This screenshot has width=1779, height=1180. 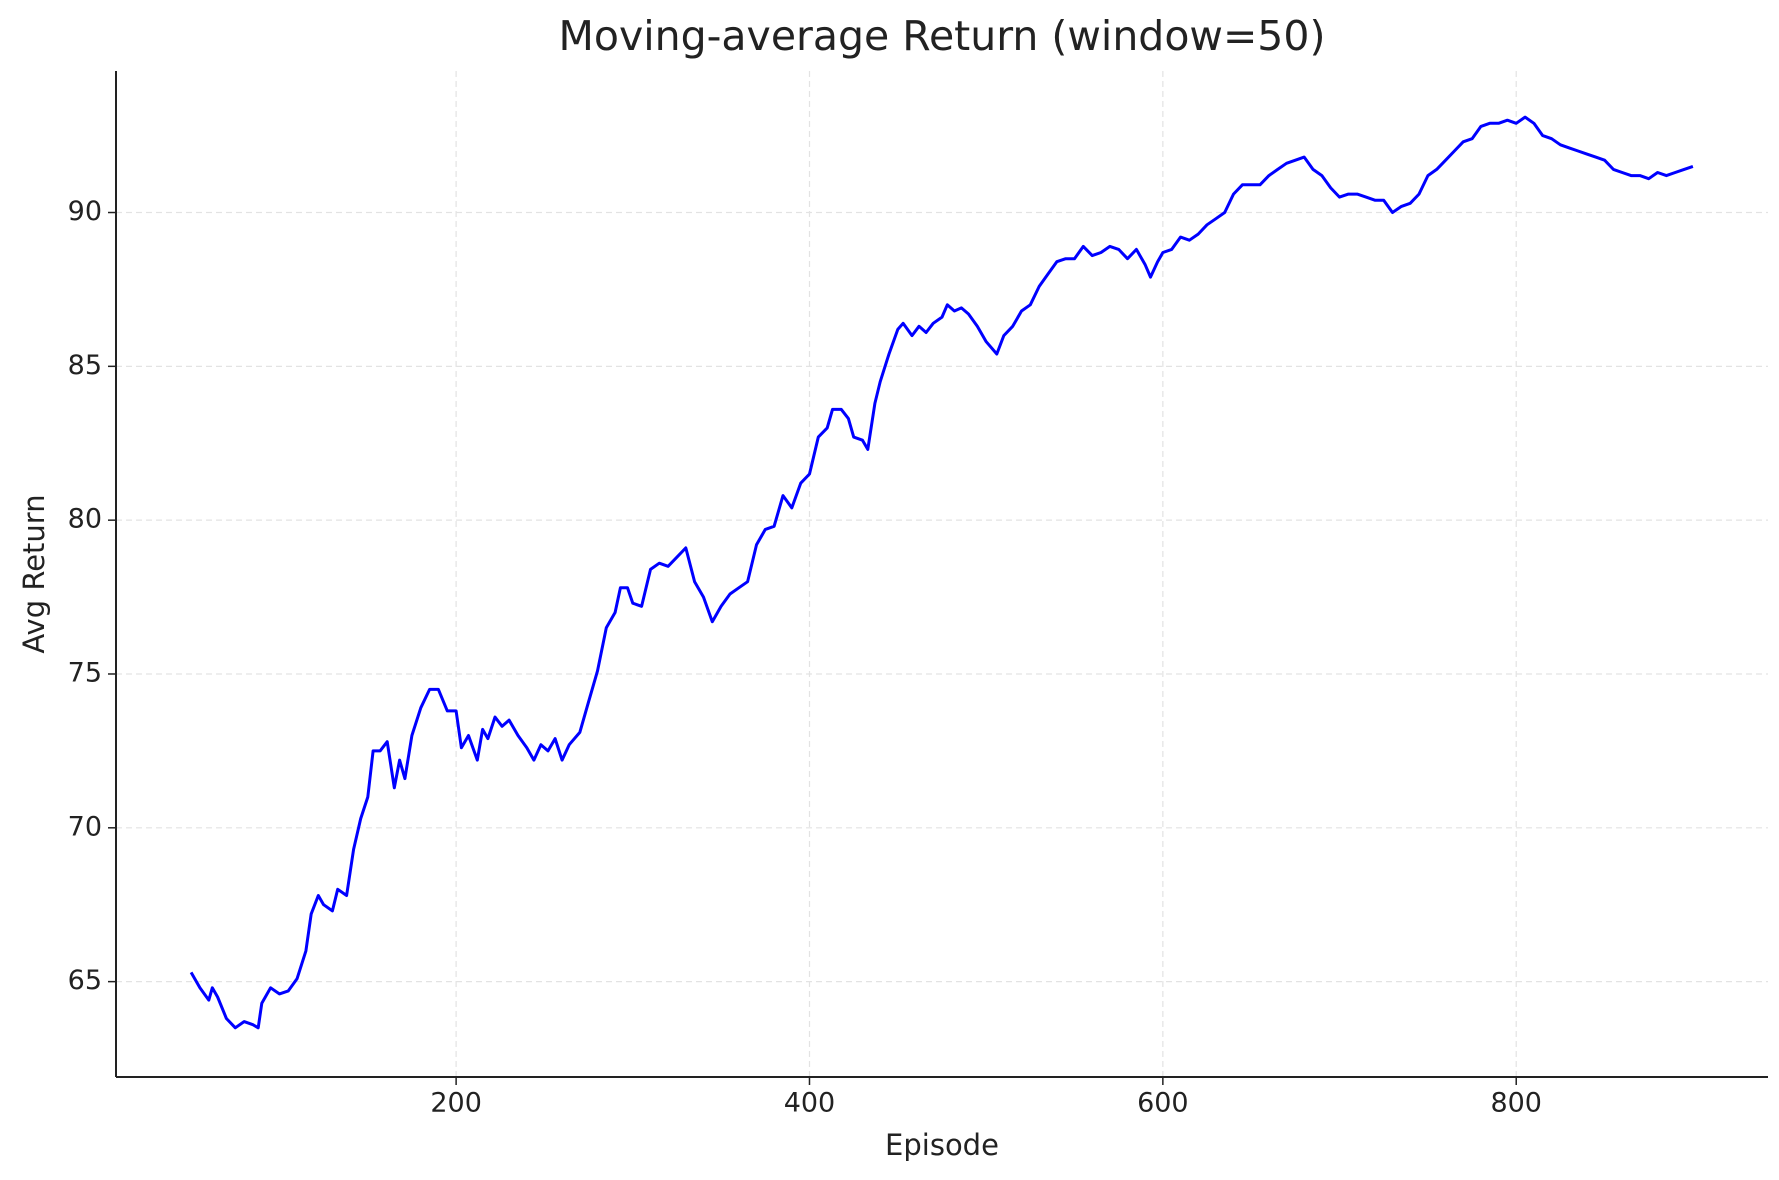 What do you see at coordinates (85, 826) in the screenshot?
I see `y-tick-label: 70` at bounding box center [85, 826].